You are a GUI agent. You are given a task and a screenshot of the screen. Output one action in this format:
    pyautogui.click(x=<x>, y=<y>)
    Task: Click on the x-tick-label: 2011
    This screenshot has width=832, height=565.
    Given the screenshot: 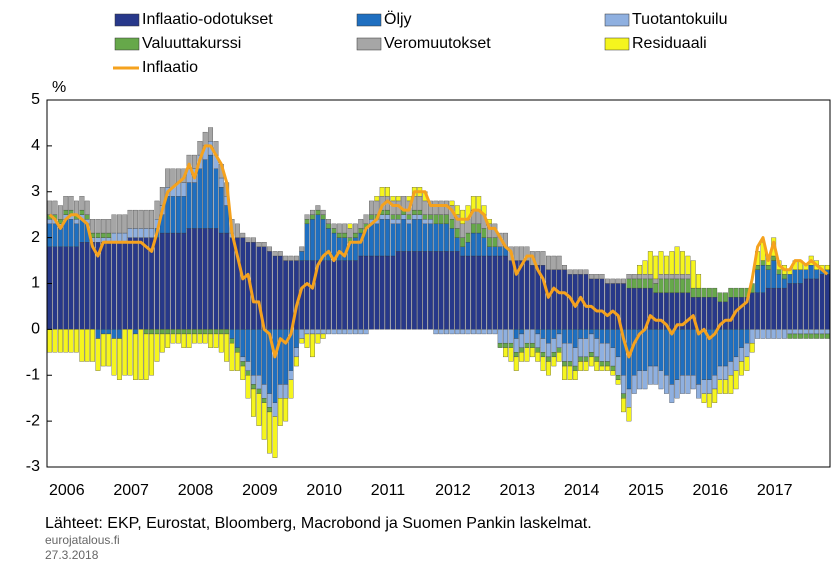 What is the action you would take?
    pyautogui.click(x=388, y=490)
    